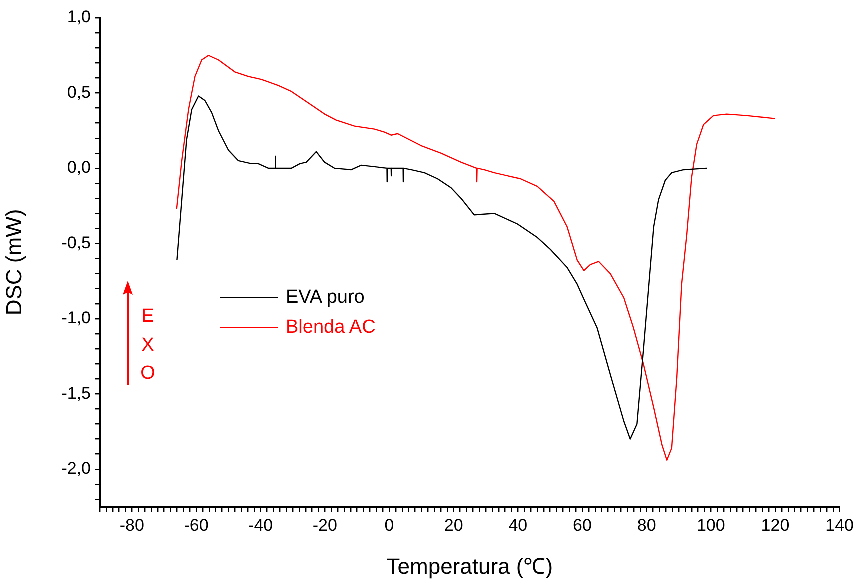 The height and width of the screenshot is (583, 858). I want to click on x-tick-label: 20, so click(454, 525).